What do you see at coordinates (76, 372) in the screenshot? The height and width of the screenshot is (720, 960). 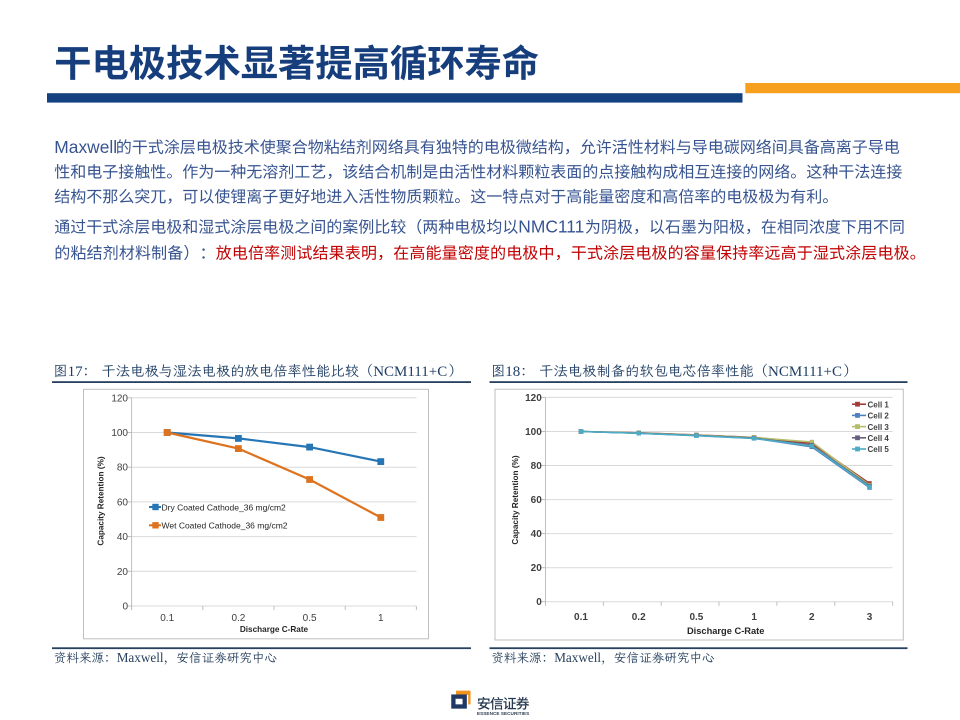 I see `svg-text: 17` at bounding box center [76, 372].